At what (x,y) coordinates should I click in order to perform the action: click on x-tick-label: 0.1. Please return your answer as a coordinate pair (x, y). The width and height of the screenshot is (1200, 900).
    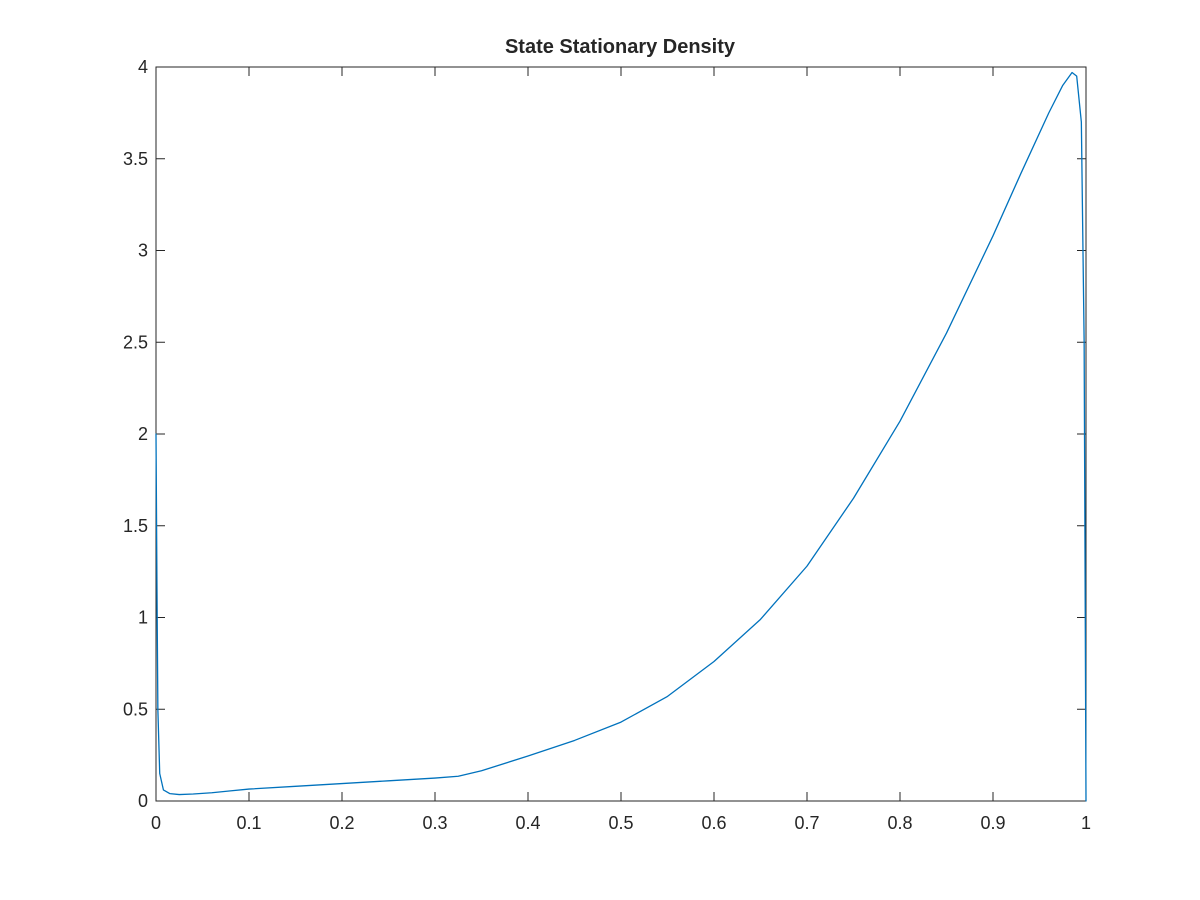
    Looking at the image, I should click on (248, 823).